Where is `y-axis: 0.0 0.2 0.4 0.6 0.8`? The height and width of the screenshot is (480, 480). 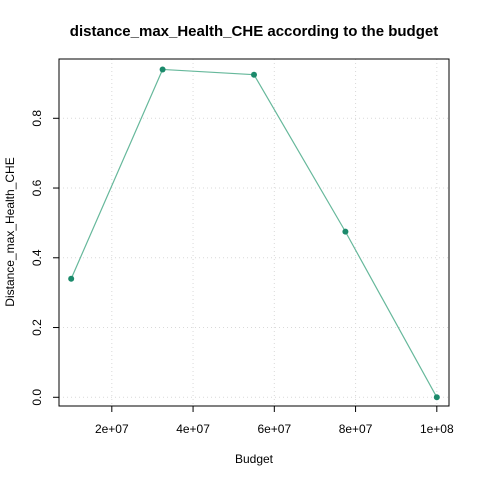
y-axis: 0.0 0.2 0.4 0.6 0.8 is located at coordinates (44, 258).